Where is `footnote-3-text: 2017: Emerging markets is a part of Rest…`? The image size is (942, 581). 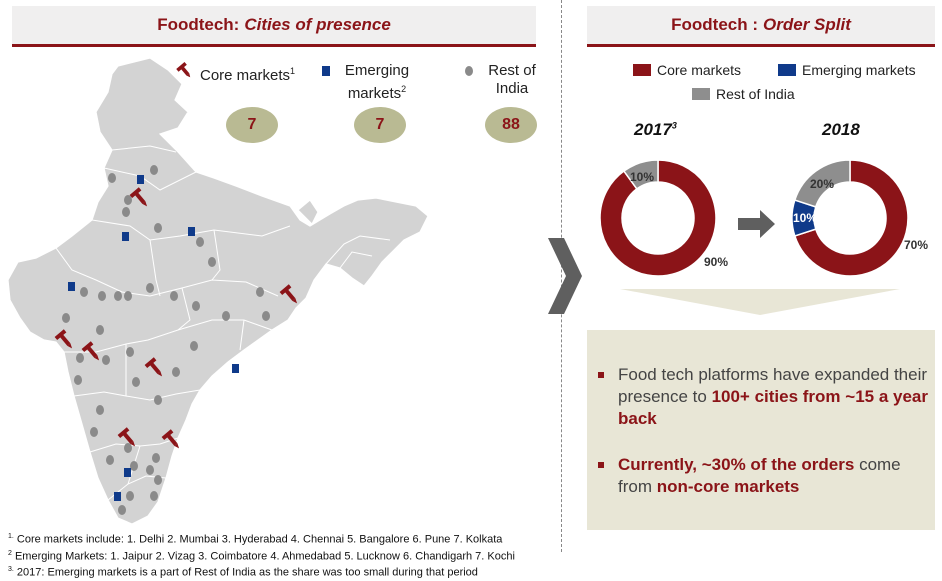
footnote-3-text: 2017: Emerging markets is a part of Rest… is located at coordinates (245, 572).